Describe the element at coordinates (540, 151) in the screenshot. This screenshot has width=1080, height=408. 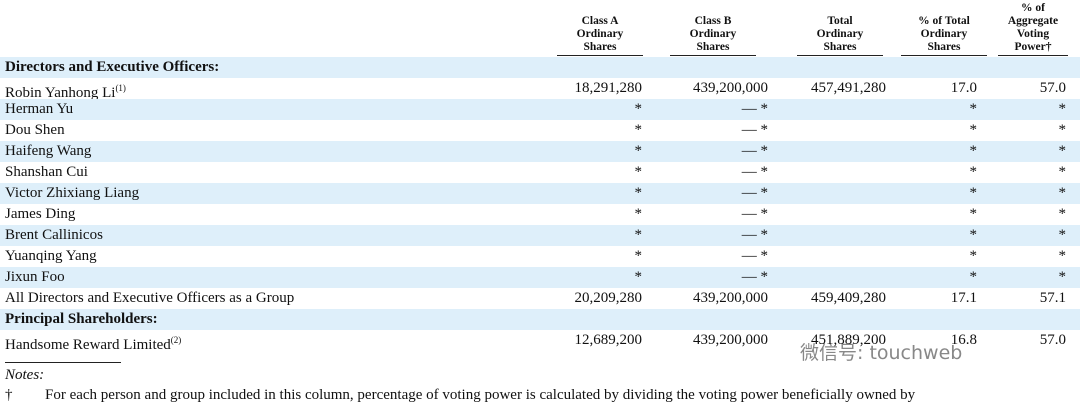
I see `table-row: Haifeng Wang * — * * *` at that location.